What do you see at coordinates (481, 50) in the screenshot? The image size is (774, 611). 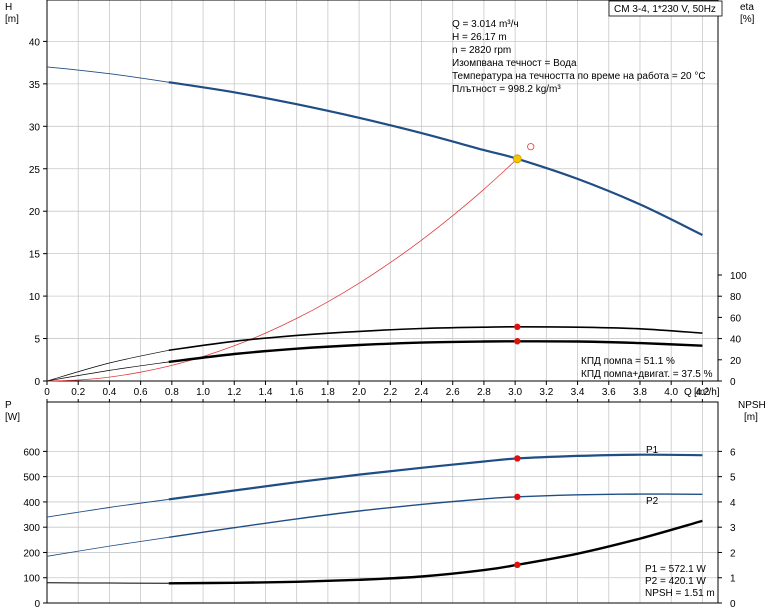 I see `info-line: n = 2820 rpm` at bounding box center [481, 50].